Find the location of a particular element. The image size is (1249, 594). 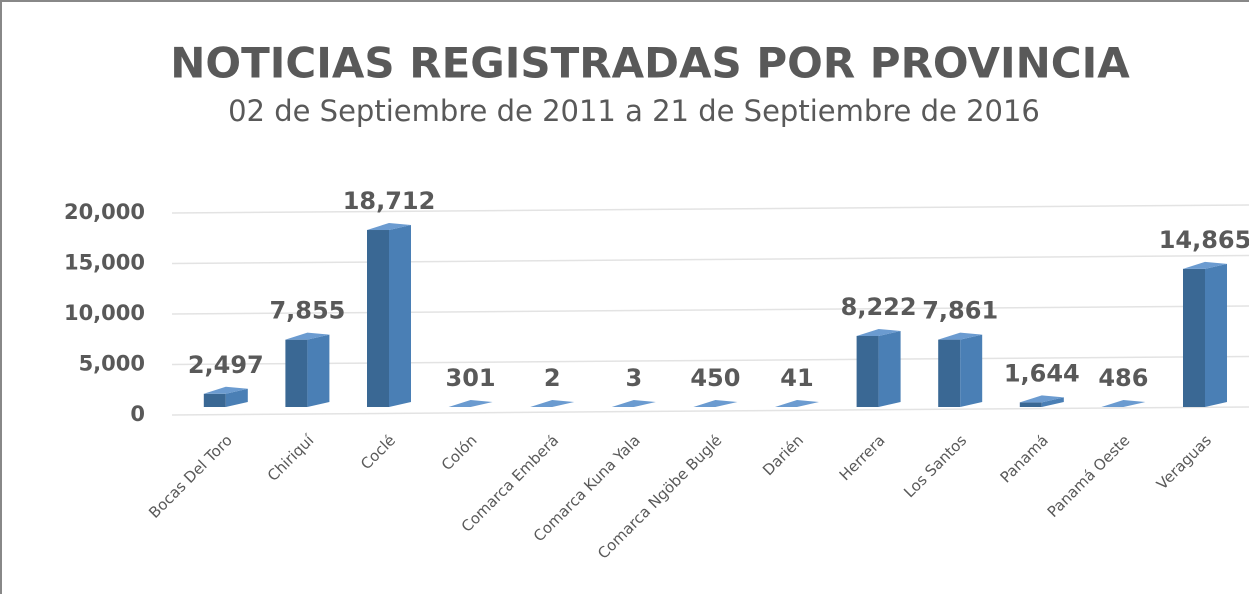

value-label: 450 is located at coordinates (715, 378).